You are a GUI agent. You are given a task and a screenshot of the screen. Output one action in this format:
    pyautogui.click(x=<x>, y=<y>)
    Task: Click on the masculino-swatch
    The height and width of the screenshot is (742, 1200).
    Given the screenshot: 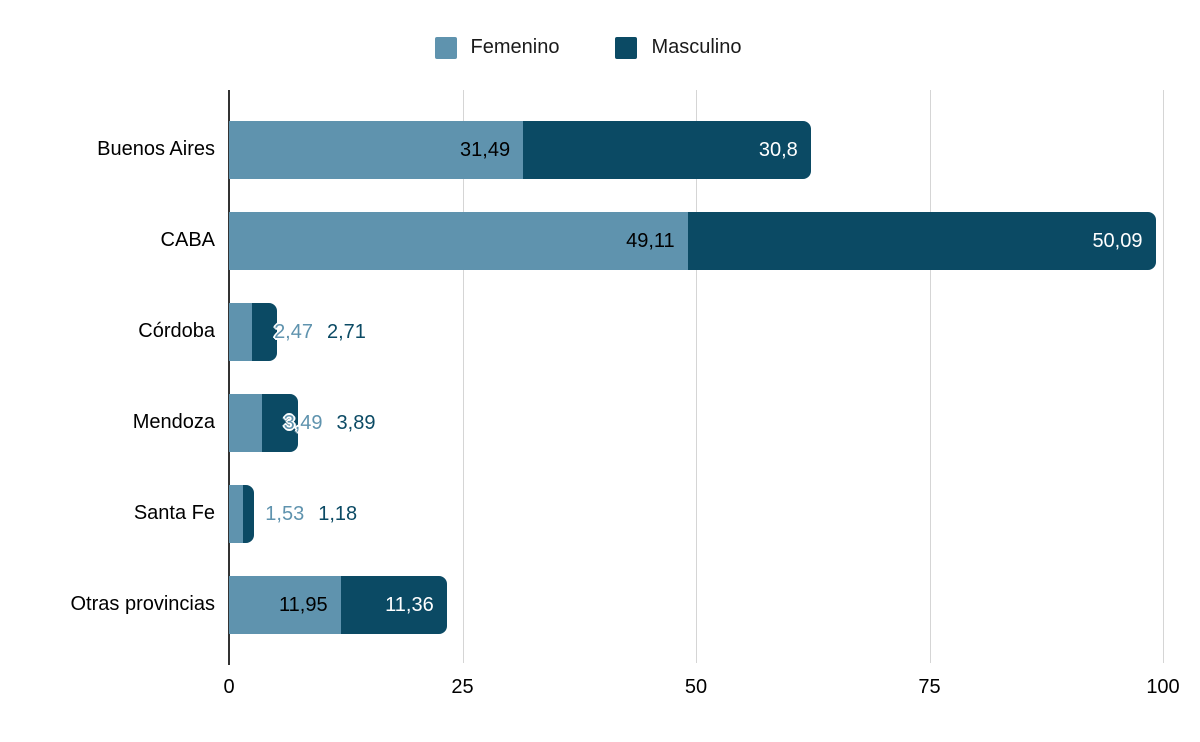 What is the action you would take?
    pyautogui.click(x=626, y=47)
    